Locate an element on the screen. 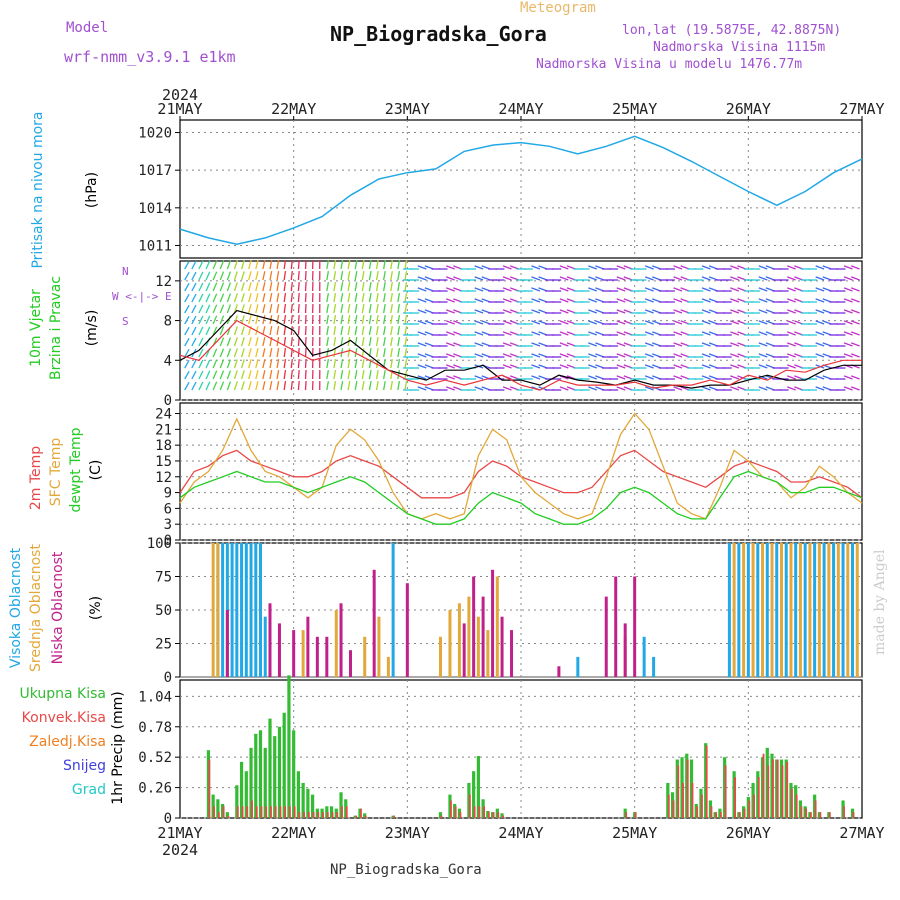  wind-ylabel-1: 10m Vjetar is located at coordinates (36, 328).